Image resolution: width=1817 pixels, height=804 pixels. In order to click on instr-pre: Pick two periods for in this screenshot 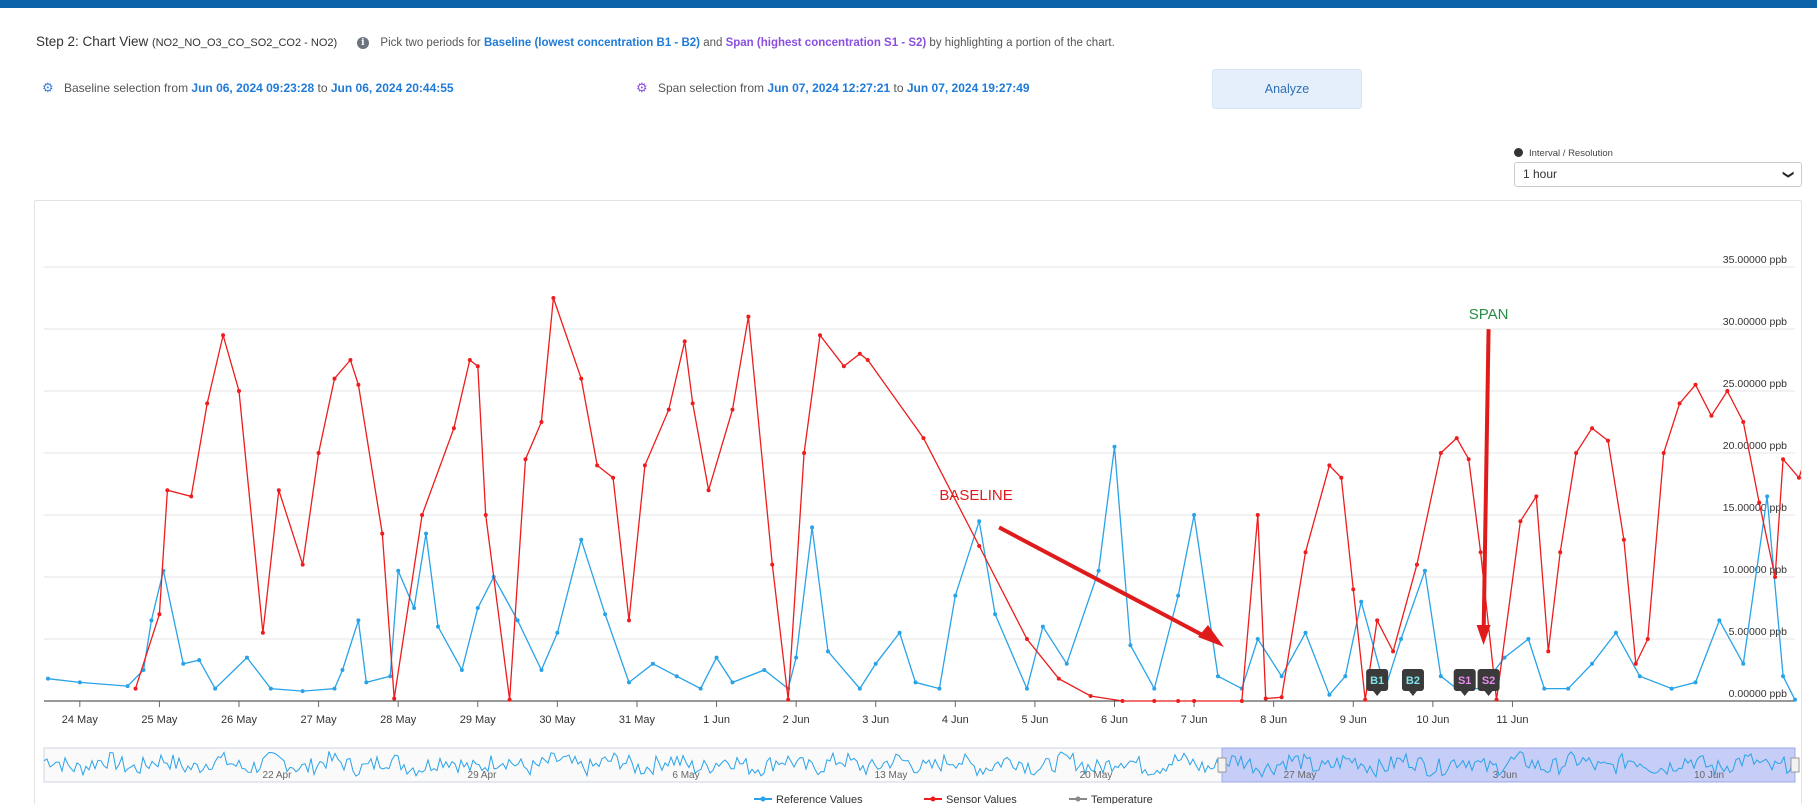, I will do `click(430, 43)`.